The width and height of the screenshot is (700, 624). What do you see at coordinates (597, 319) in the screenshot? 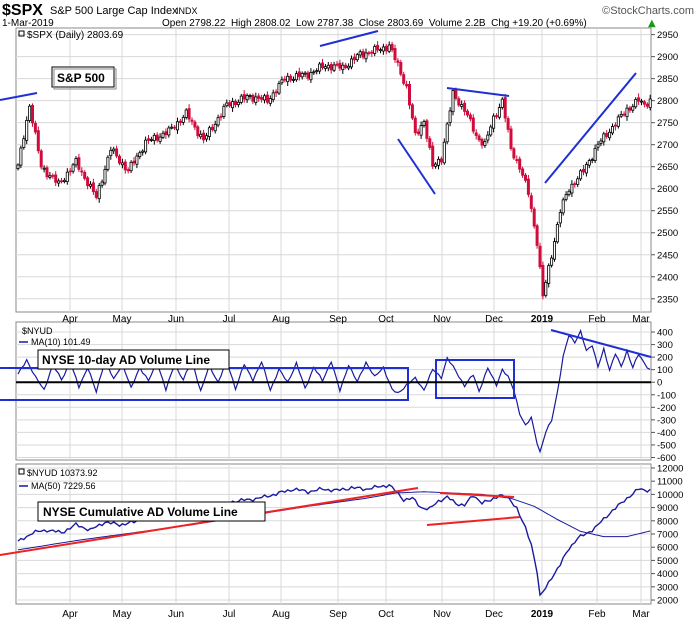
I see `month-label: Feb` at bounding box center [597, 319].